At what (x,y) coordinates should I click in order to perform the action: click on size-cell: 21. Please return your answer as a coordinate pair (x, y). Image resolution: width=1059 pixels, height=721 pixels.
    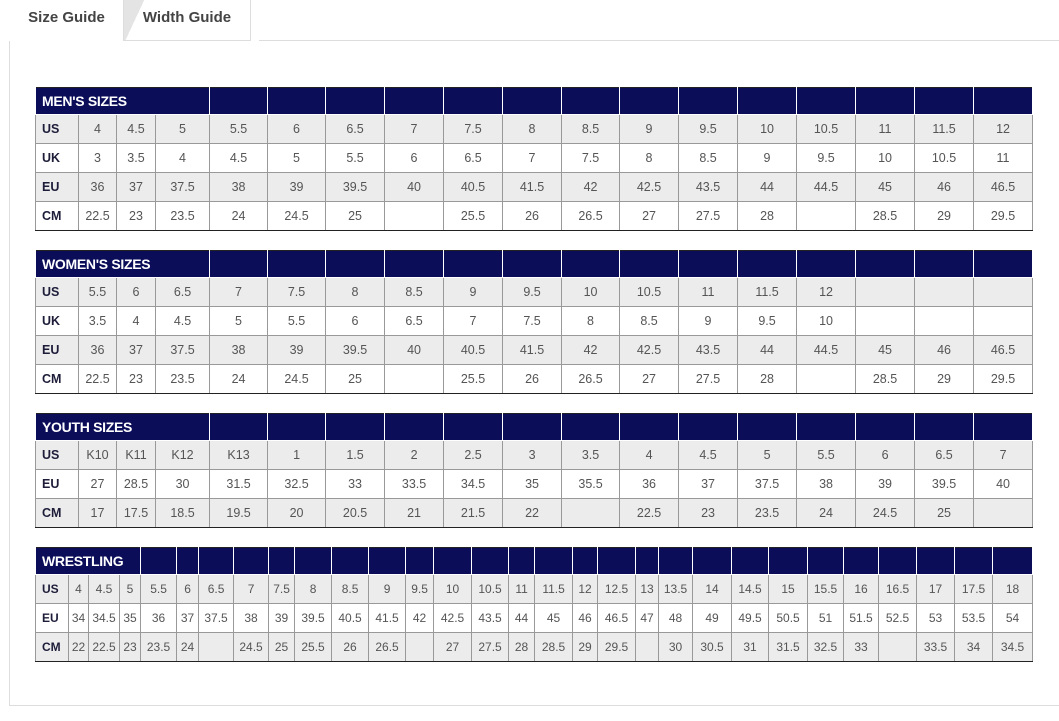
    Looking at the image, I should click on (414, 513).